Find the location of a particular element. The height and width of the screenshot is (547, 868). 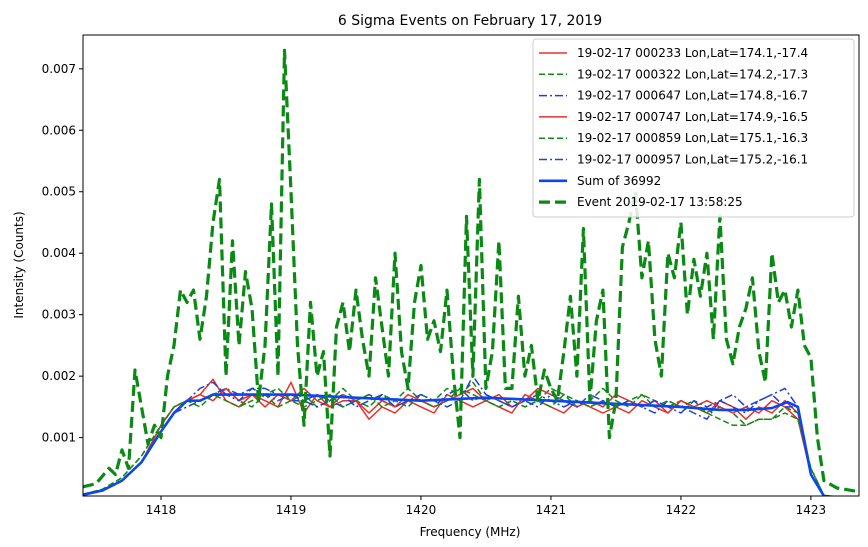

y-axis: 0.001 0.002 0.003 0.004 0.005 0.006 0.007 is located at coordinates (62, 253).